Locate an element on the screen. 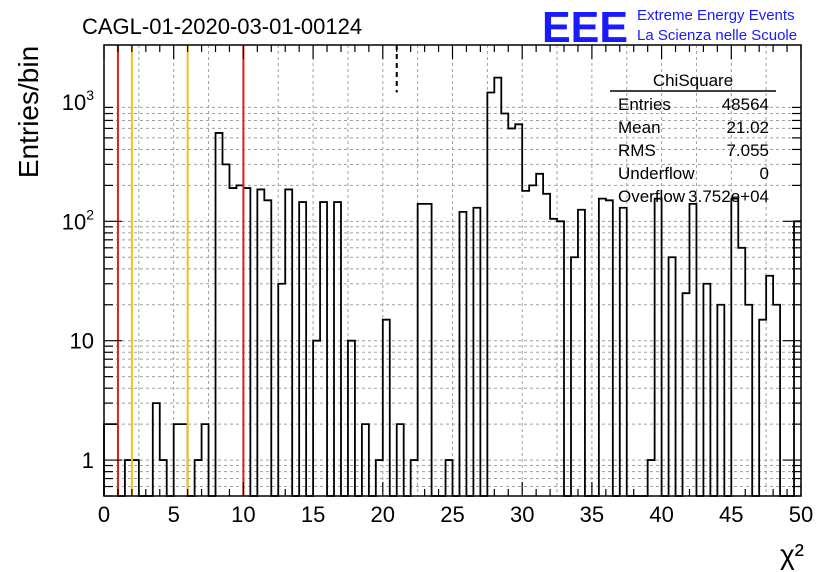 Image resolution: width=836 pixels, height=572 pixels. logo-line-1: Extreme Energy Events is located at coordinates (716, 15).